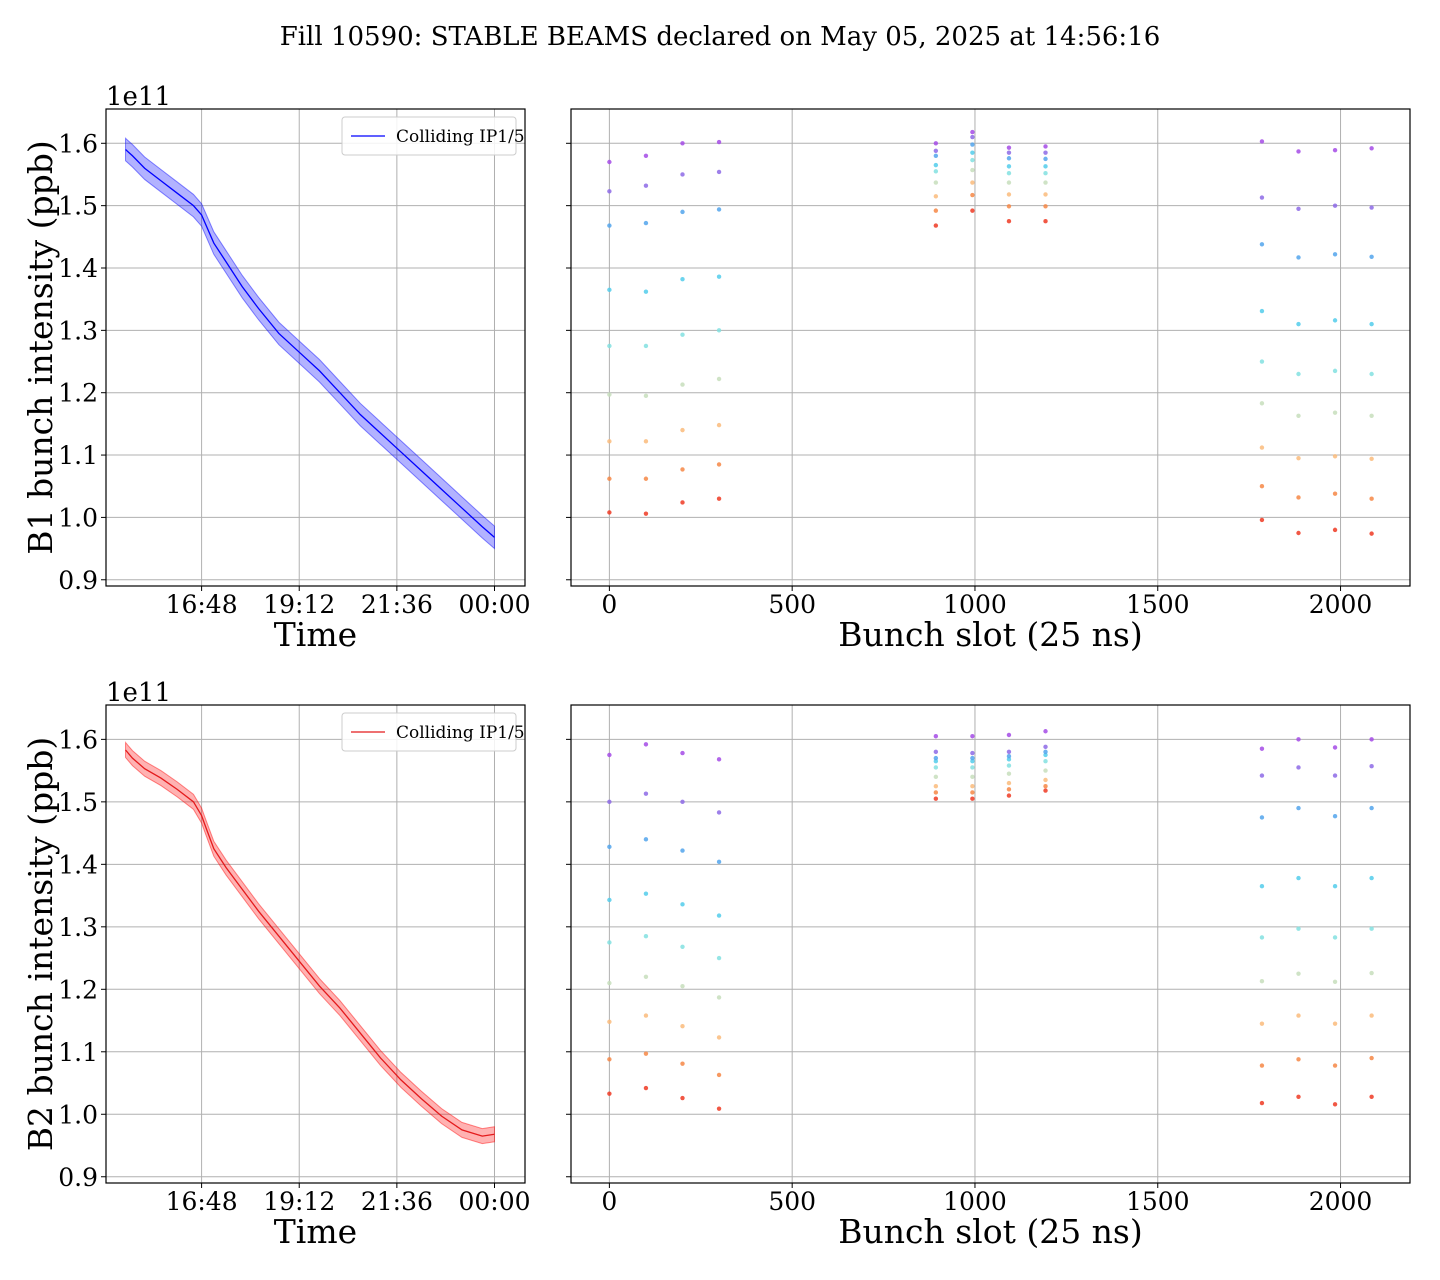  What do you see at coordinates (792, 1201) in the screenshot?
I see `x-tick-label: 500` at bounding box center [792, 1201].